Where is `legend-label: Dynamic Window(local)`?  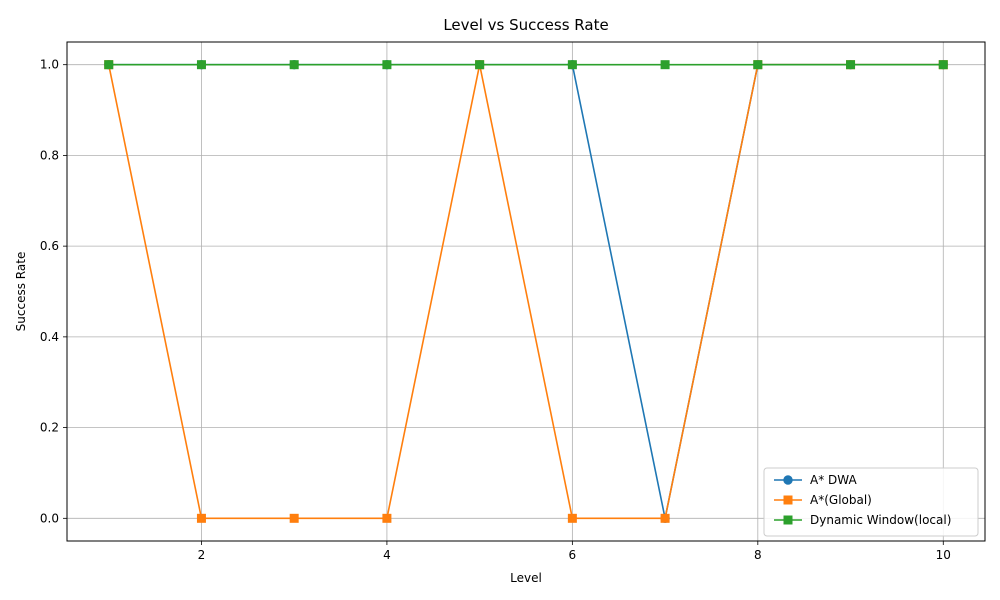
legend-label: Dynamic Window(local) is located at coordinates (880, 520).